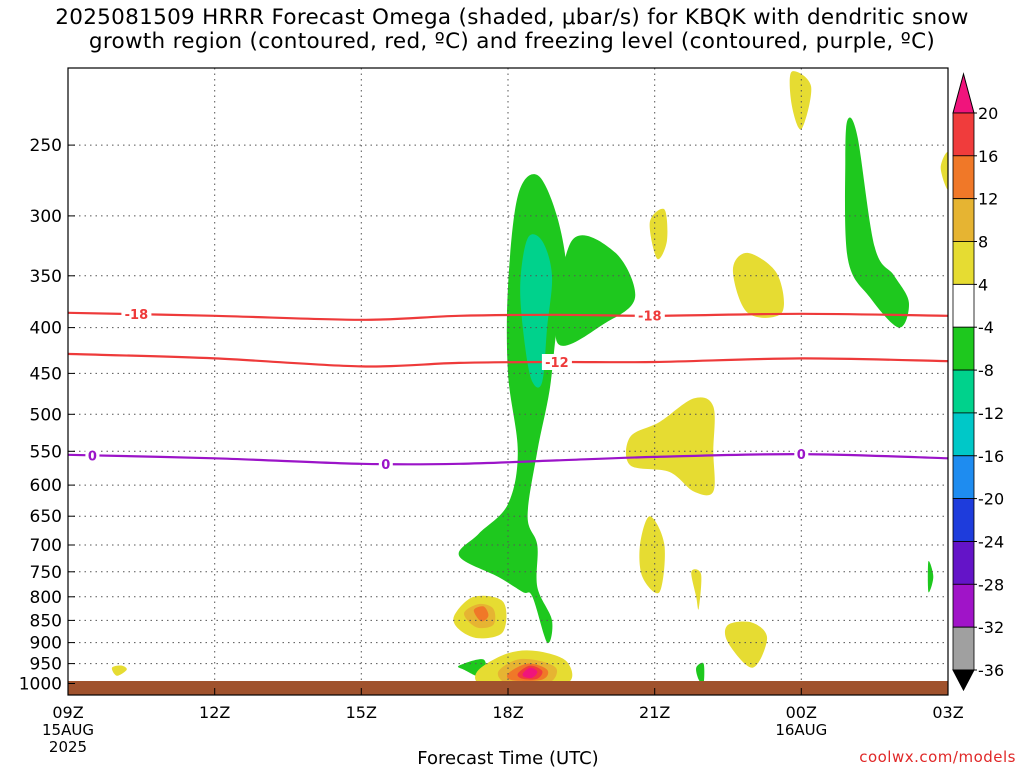 Image resolution: width=1024 pixels, height=768 pixels. Describe the element at coordinates (46, 217) in the screenshot. I see `y-tick-label-300: 300` at that location.